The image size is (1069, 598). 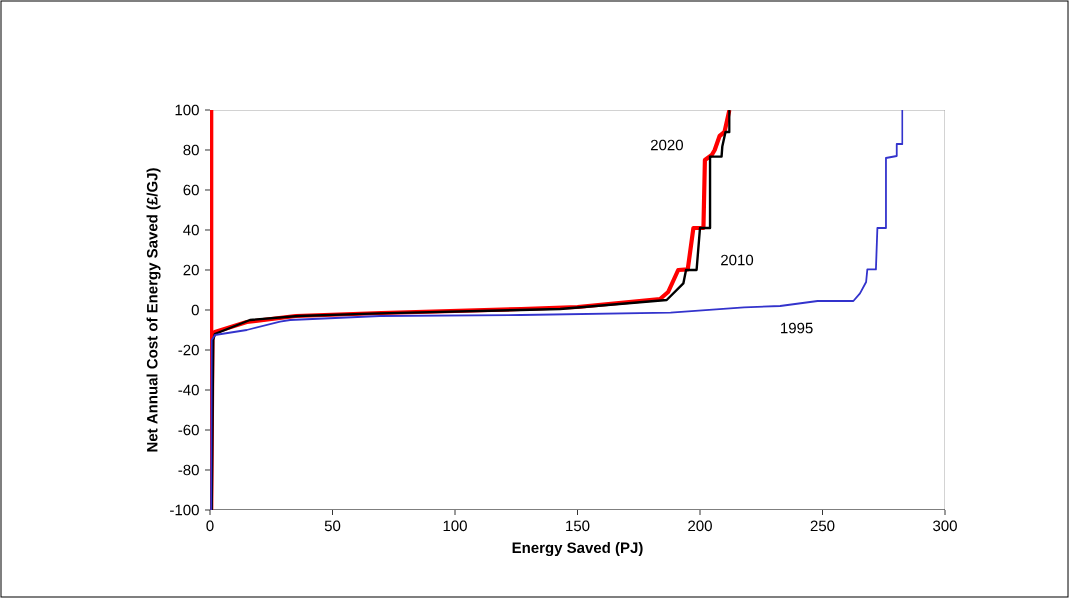 I want to click on y-tick-label: 40, so click(x=191, y=230).